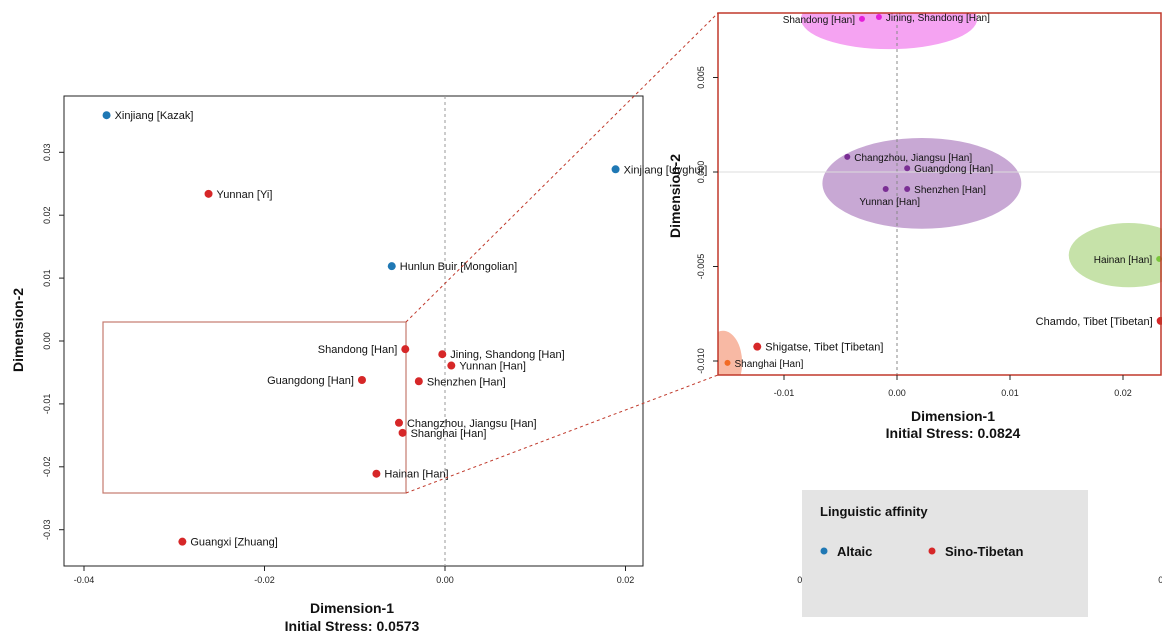 This screenshot has height=641, width=1162. What do you see at coordinates (984, 551) in the screenshot?
I see `legend-sino-tibetan-label: Sino-Tibetan` at bounding box center [984, 551].